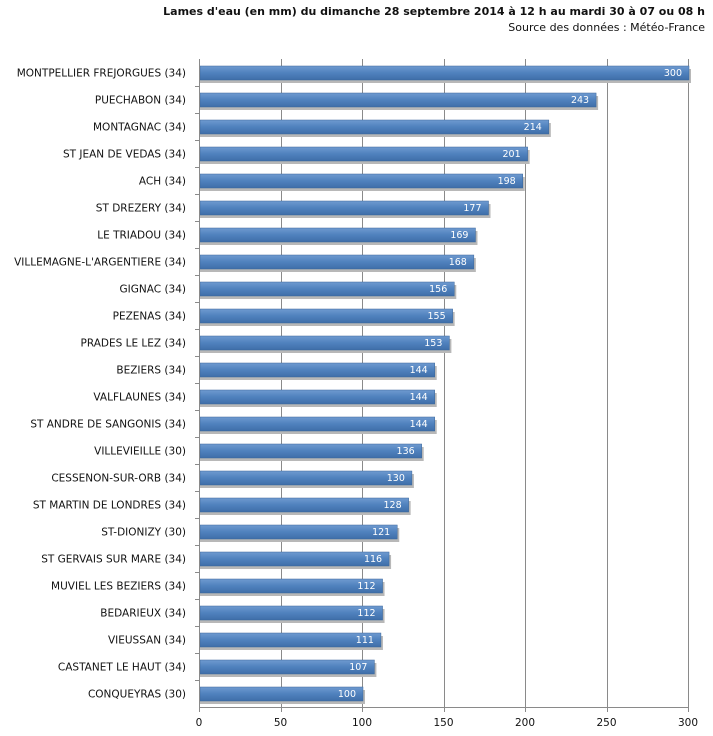 The width and height of the screenshot is (713, 736). What do you see at coordinates (141, 236) in the screenshot?
I see `category-label: LE TRIADOU (34)` at bounding box center [141, 236].